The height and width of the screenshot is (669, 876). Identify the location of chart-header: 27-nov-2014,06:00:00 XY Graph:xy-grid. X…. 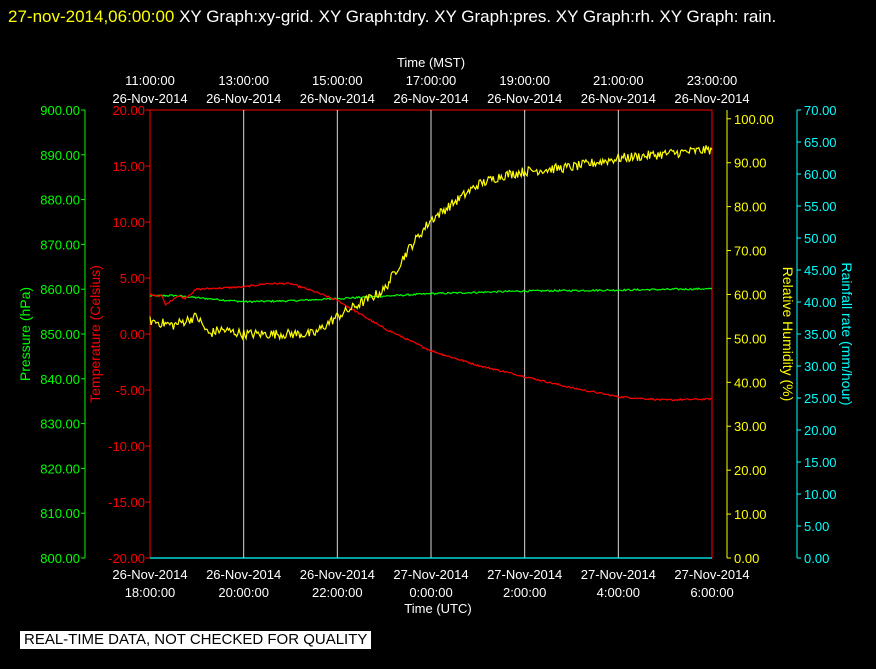
(438, 16).